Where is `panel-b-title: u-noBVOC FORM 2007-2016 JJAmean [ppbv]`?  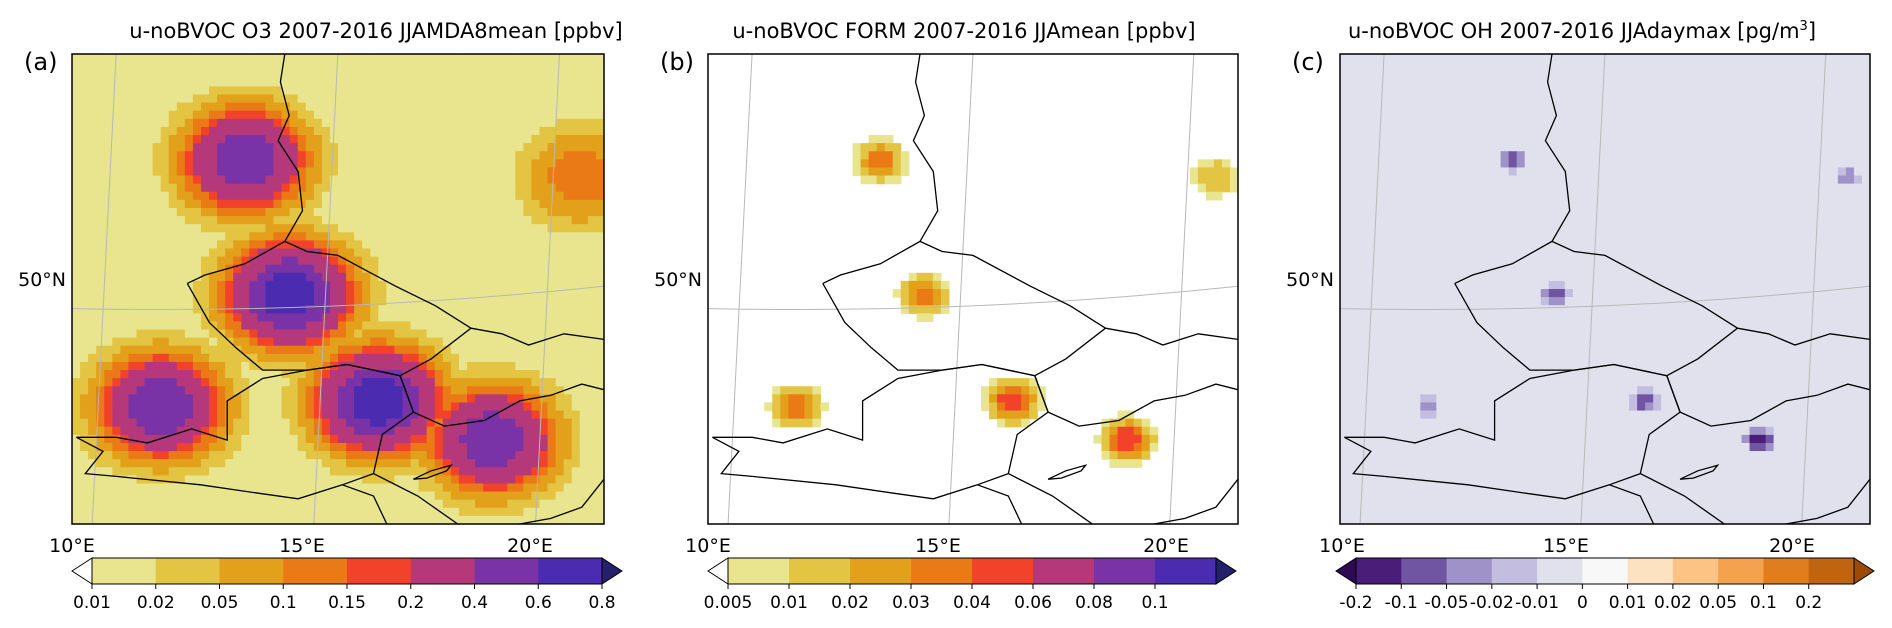
panel-b-title: u-noBVOC FORM 2007-2016 JJAmean [ppbv] is located at coordinates (963, 31).